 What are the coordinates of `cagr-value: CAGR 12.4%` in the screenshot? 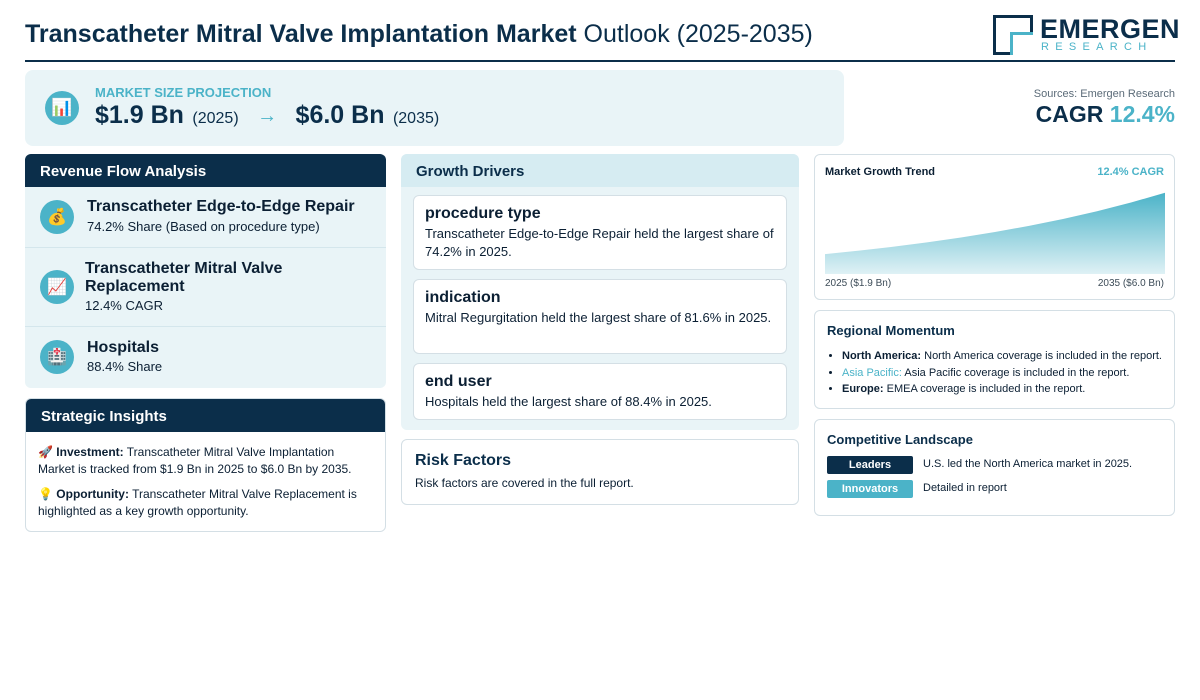 It's located at (1104, 114).